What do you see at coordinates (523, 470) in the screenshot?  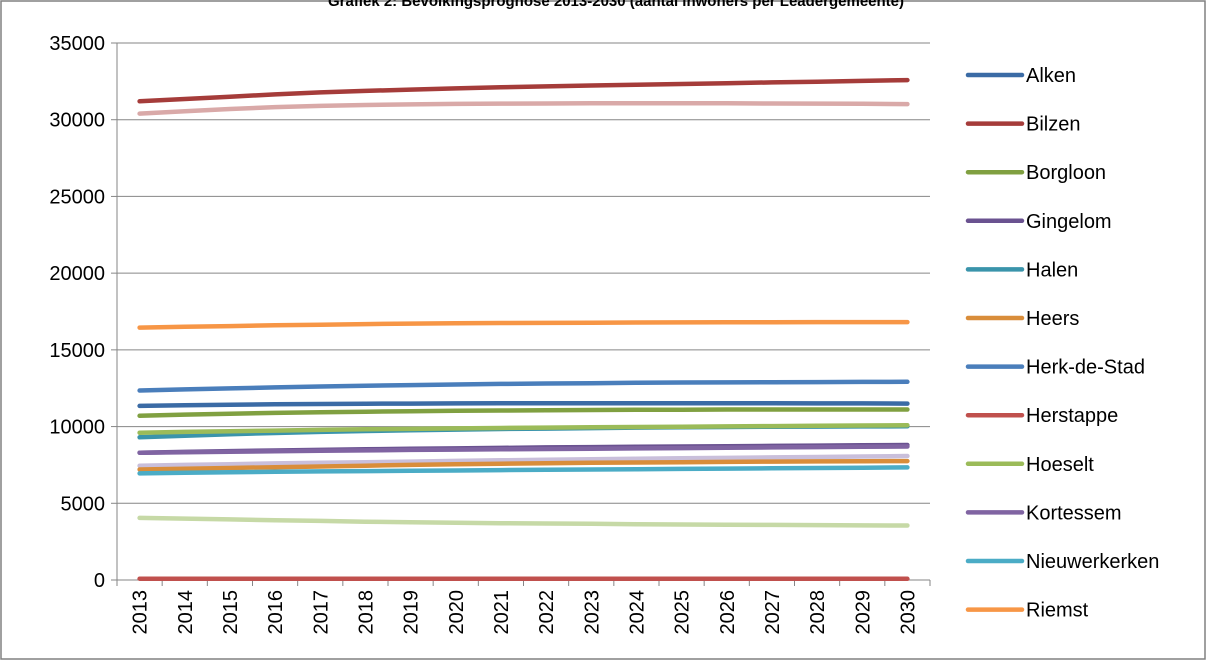 I see `series-line-nieuwerkerken` at bounding box center [523, 470].